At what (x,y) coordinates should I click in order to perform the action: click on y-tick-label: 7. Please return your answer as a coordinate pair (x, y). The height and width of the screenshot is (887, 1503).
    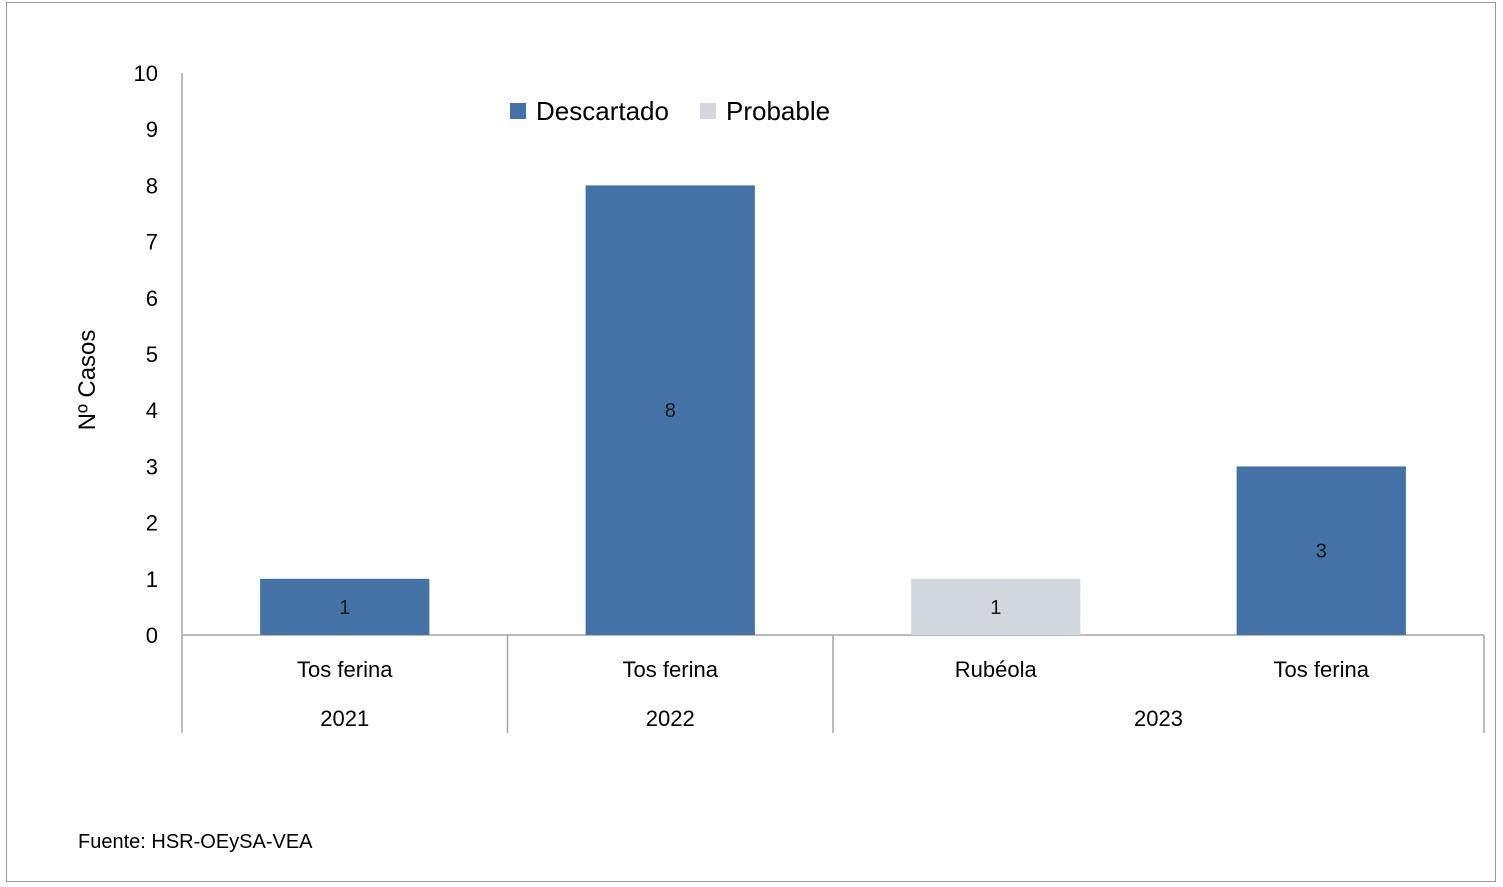
    Looking at the image, I should click on (152, 242).